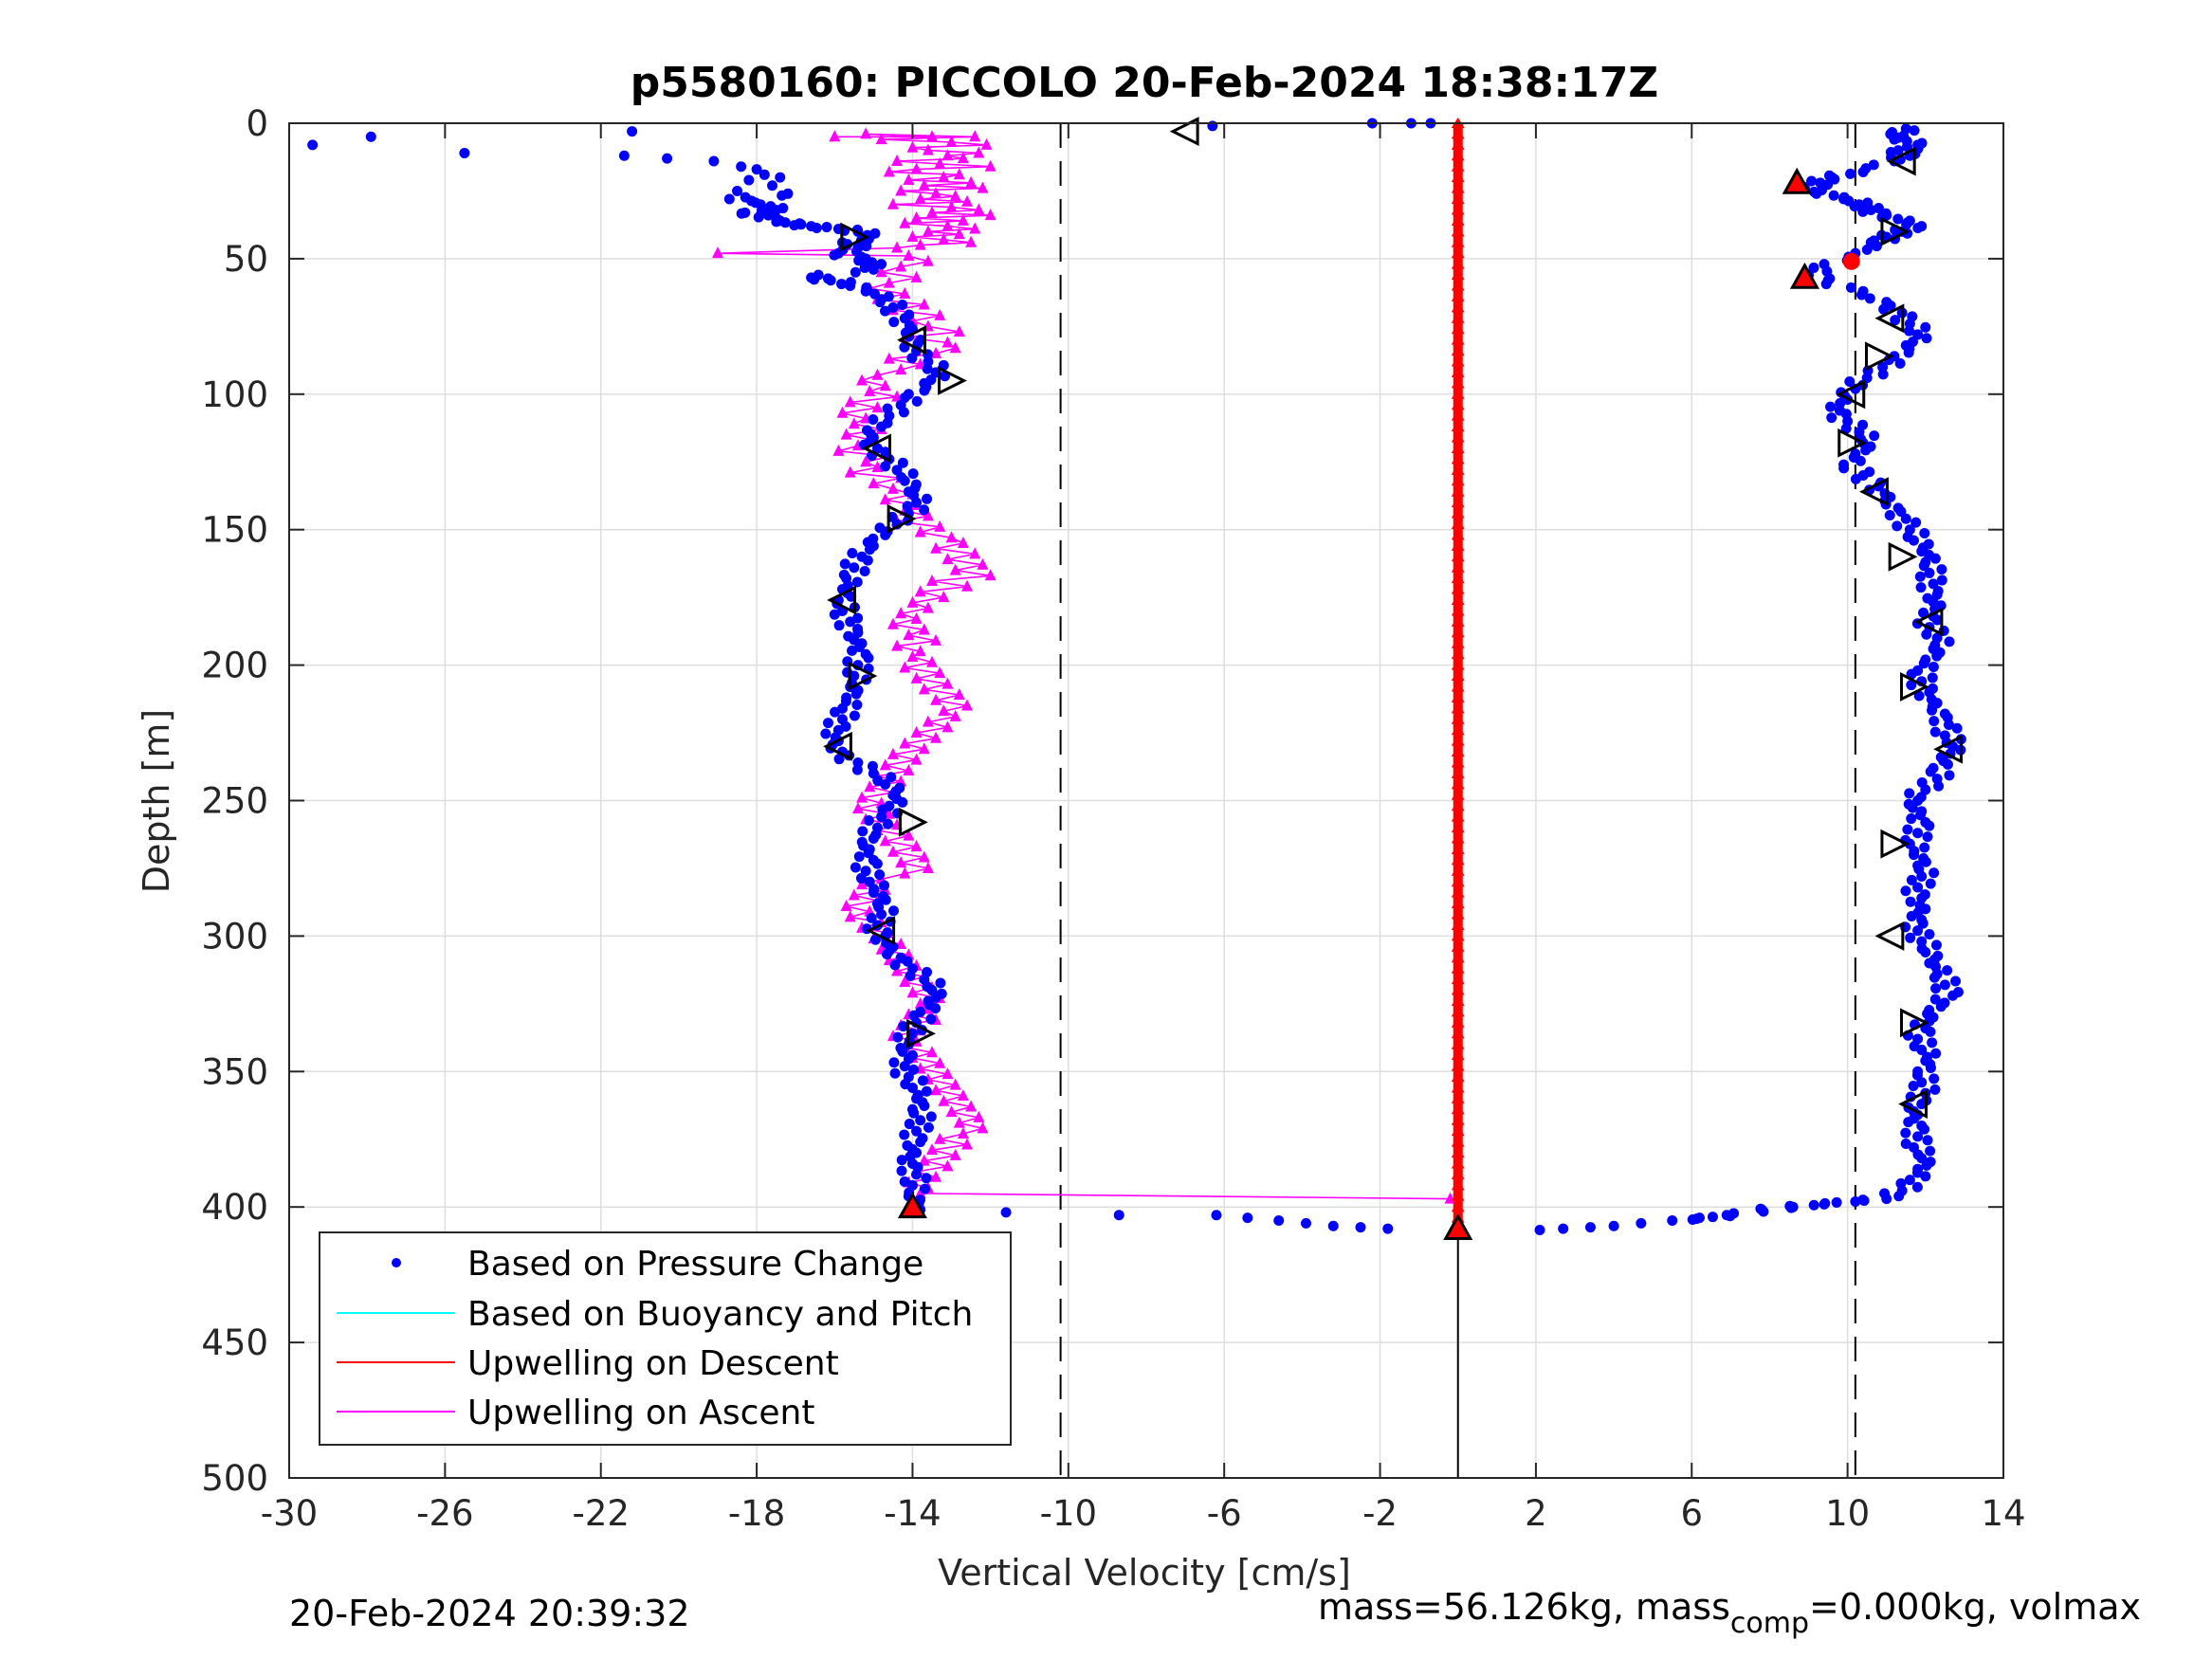  Describe the element at coordinates (234, 1342) in the screenshot. I see `y-tick-label: 450` at that location.